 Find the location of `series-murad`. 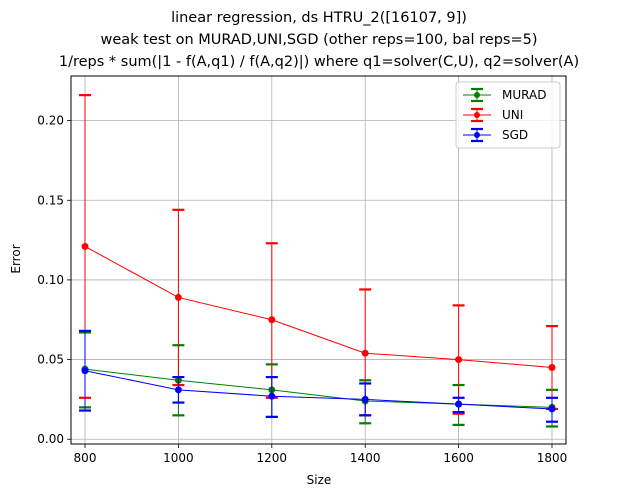

series-murad is located at coordinates (318, 379).